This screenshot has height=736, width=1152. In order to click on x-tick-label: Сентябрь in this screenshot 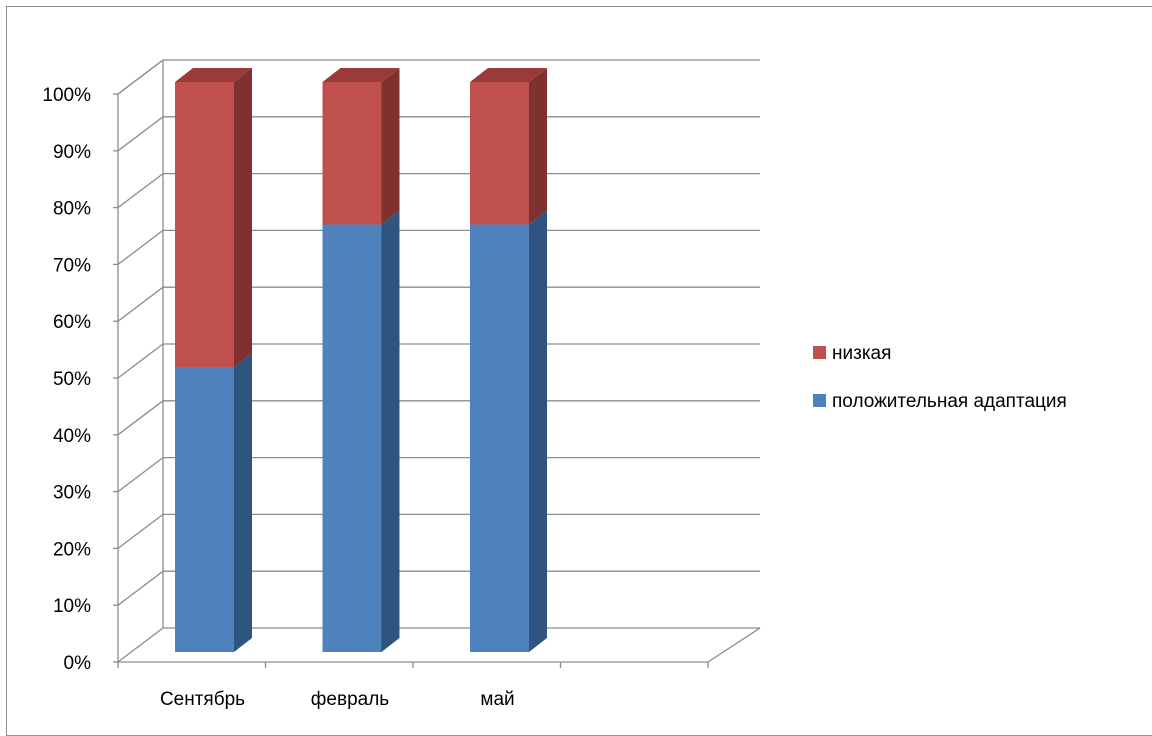, I will do `click(202, 699)`.